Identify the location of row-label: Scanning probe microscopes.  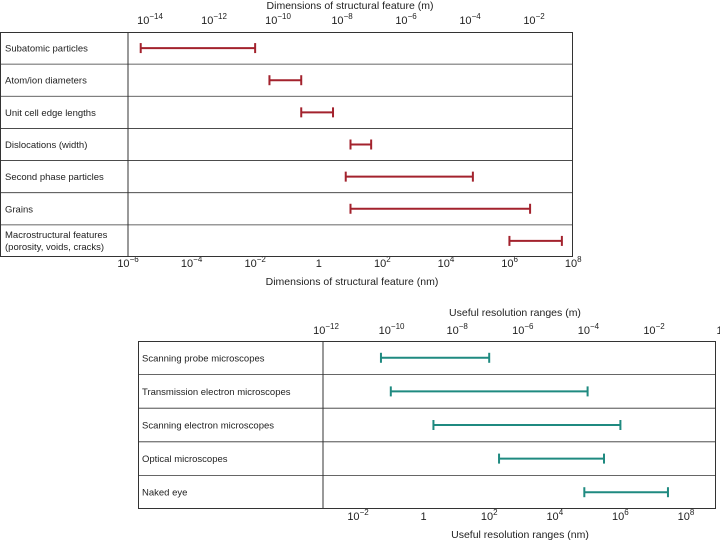
(203, 358).